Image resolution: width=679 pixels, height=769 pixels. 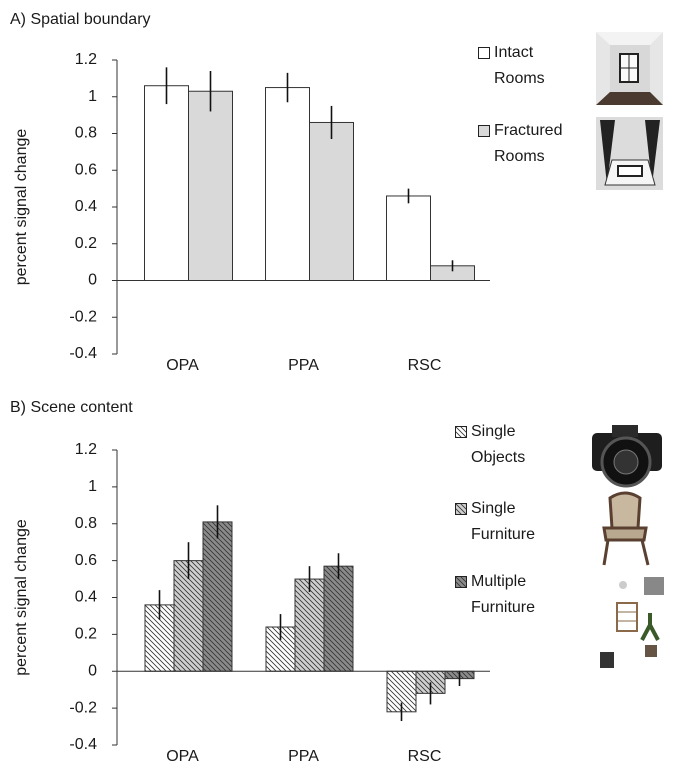 What do you see at coordinates (80, 19) in the screenshot?
I see `chart-title: A) Spatial boundary` at bounding box center [80, 19].